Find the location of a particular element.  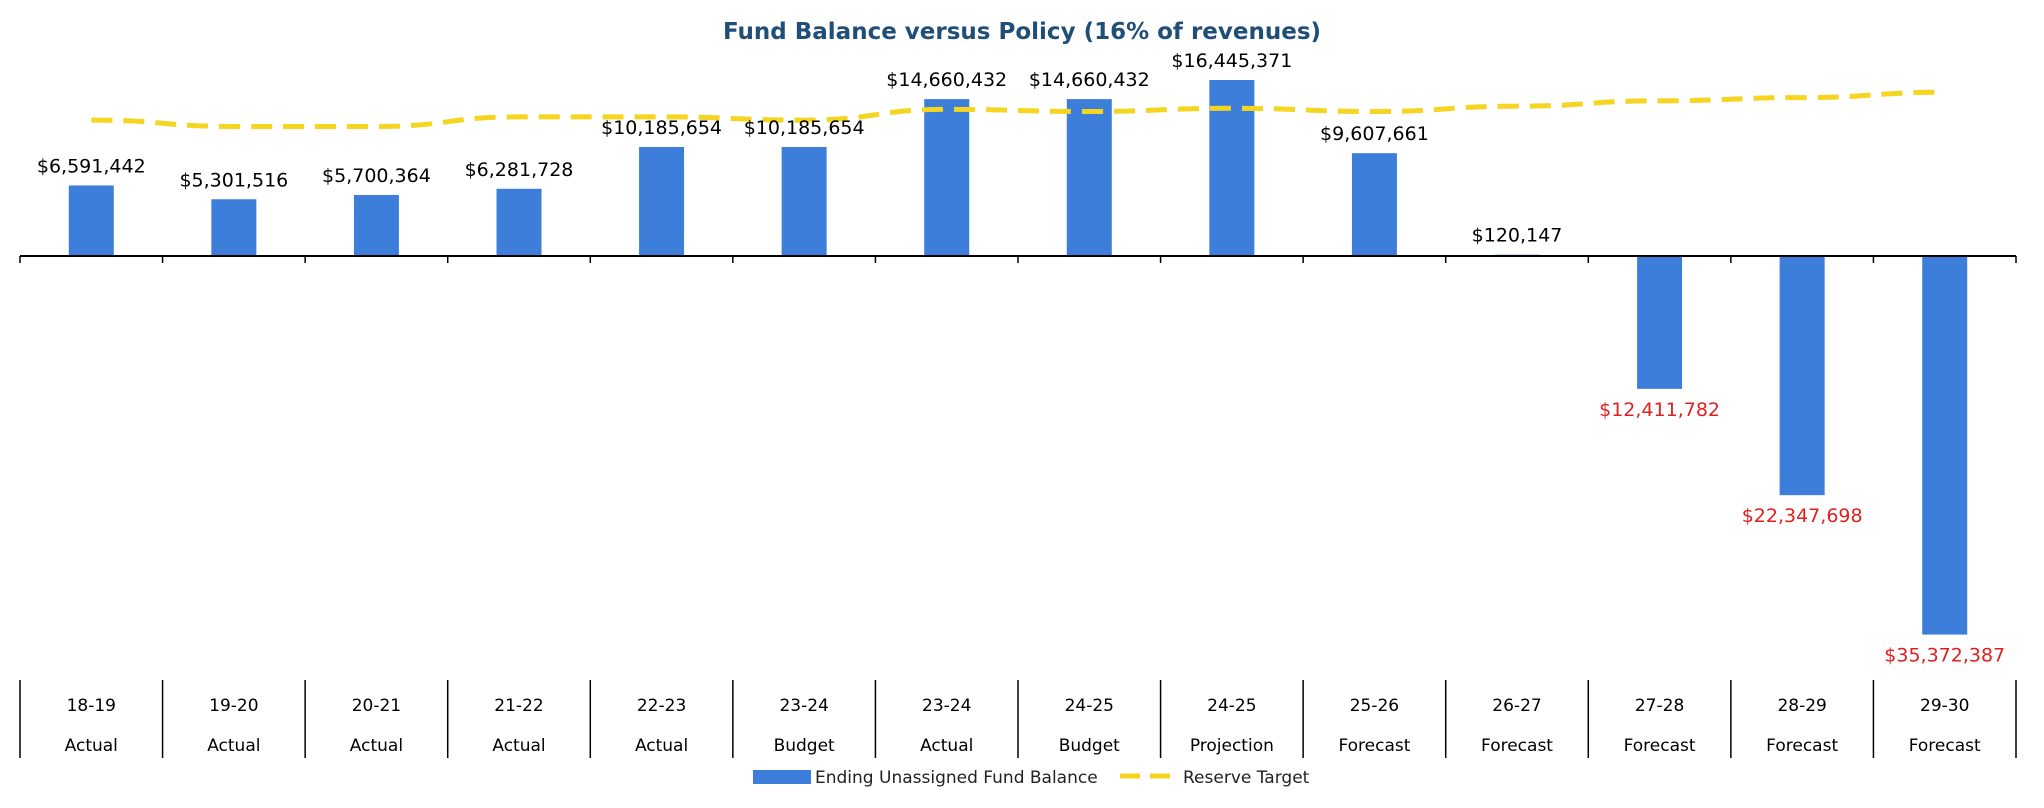

data-label: $6,281,728 is located at coordinates (519, 170).